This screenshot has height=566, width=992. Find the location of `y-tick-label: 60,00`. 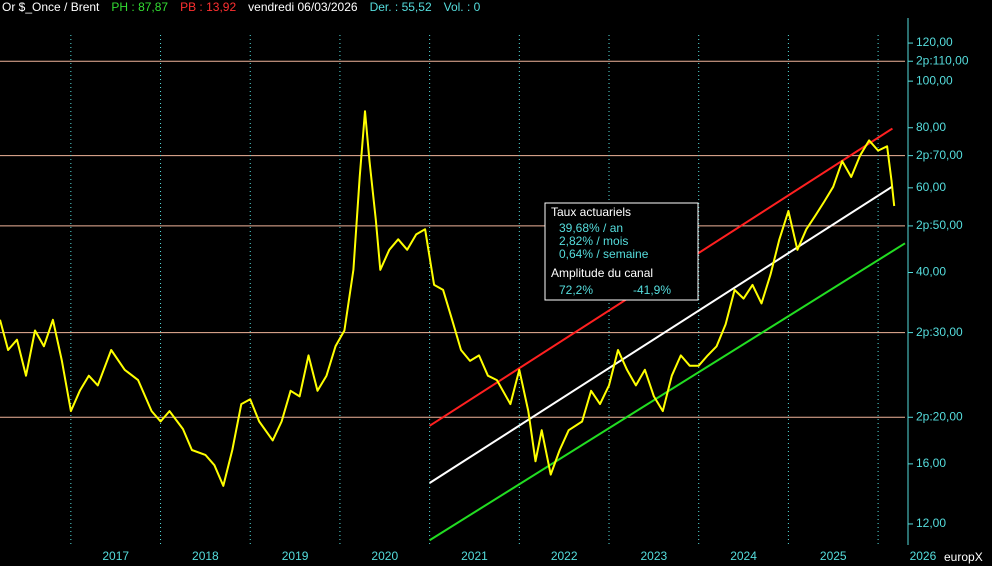

y-tick-label: 60,00 is located at coordinates (931, 187).